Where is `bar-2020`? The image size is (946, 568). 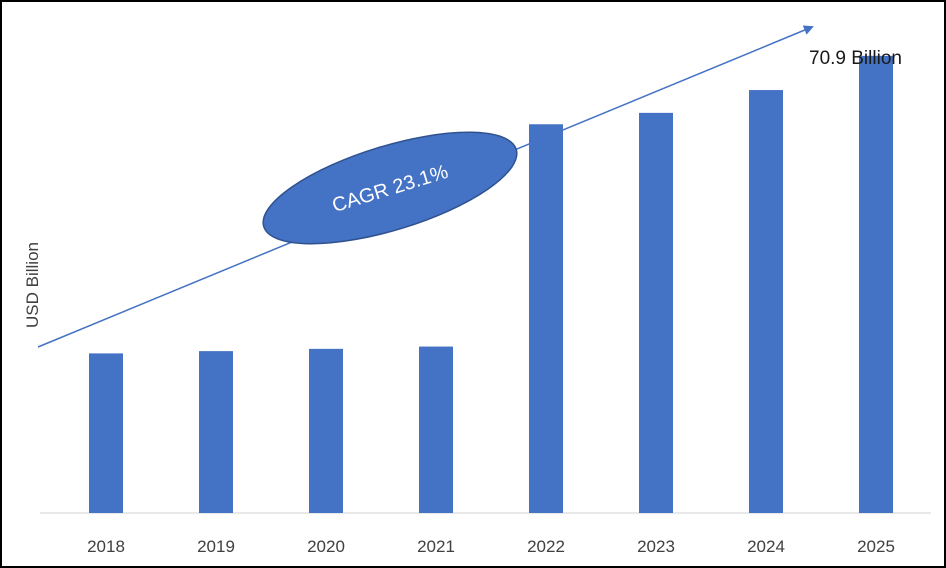 bar-2020 is located at coordinates (326, 430).